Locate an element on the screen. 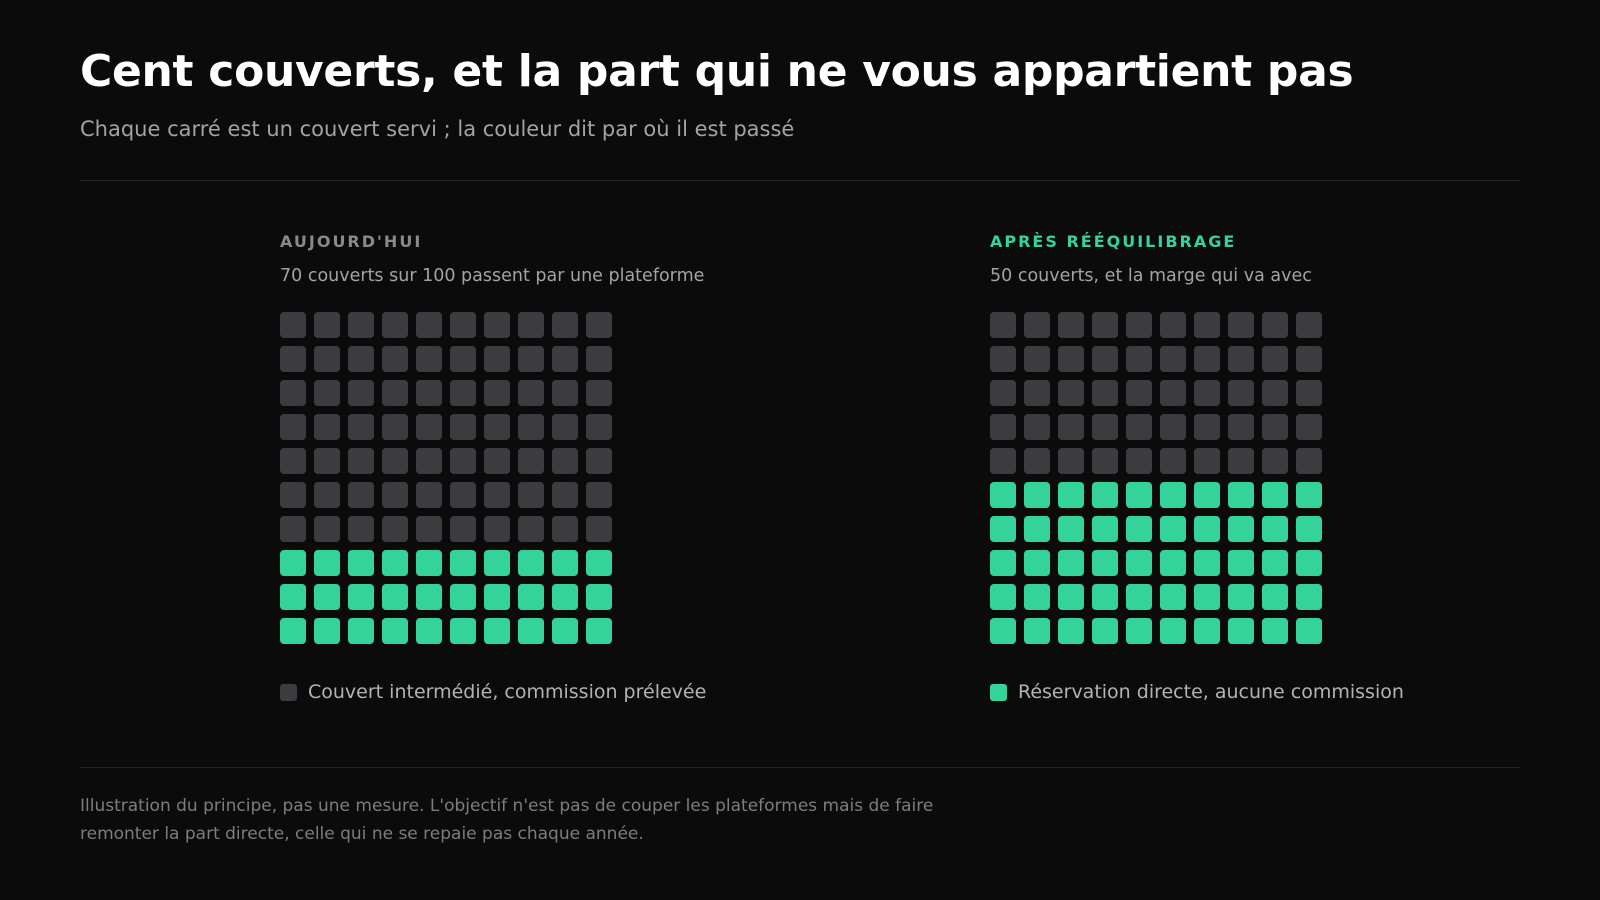 Image resolution: width=1600 pixels, height=900 pixels. top-divider is located at coordinates (800, 180).